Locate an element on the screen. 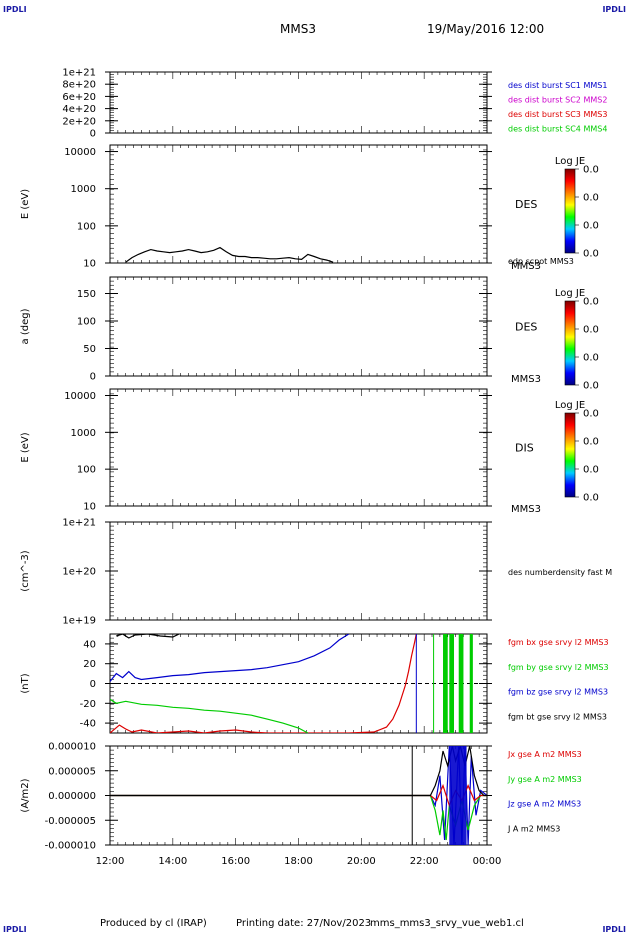 The image size is (630, 934). time-tick-label: 22:00 is located at coordinates (424, 861).